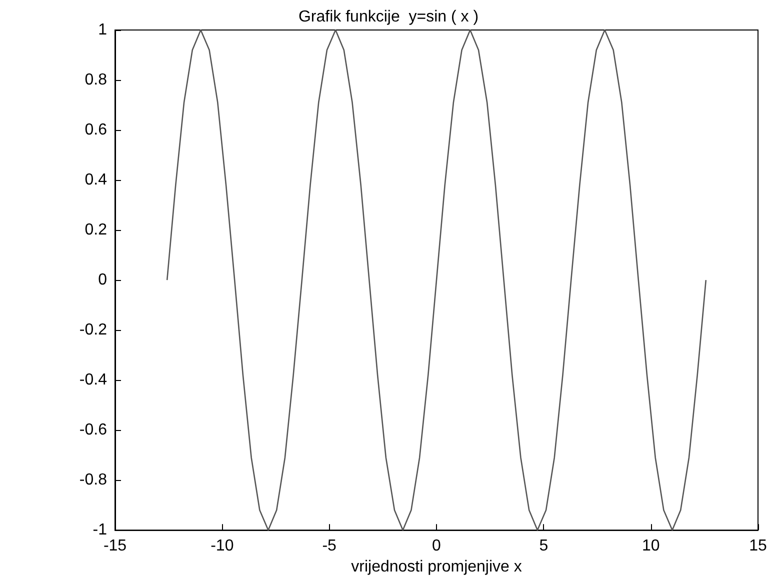 This screenshot has height=580, width=777. Describe the element at coordinates (329, 546) in the screenshot. I see `x-tick-label: -5` at that location.